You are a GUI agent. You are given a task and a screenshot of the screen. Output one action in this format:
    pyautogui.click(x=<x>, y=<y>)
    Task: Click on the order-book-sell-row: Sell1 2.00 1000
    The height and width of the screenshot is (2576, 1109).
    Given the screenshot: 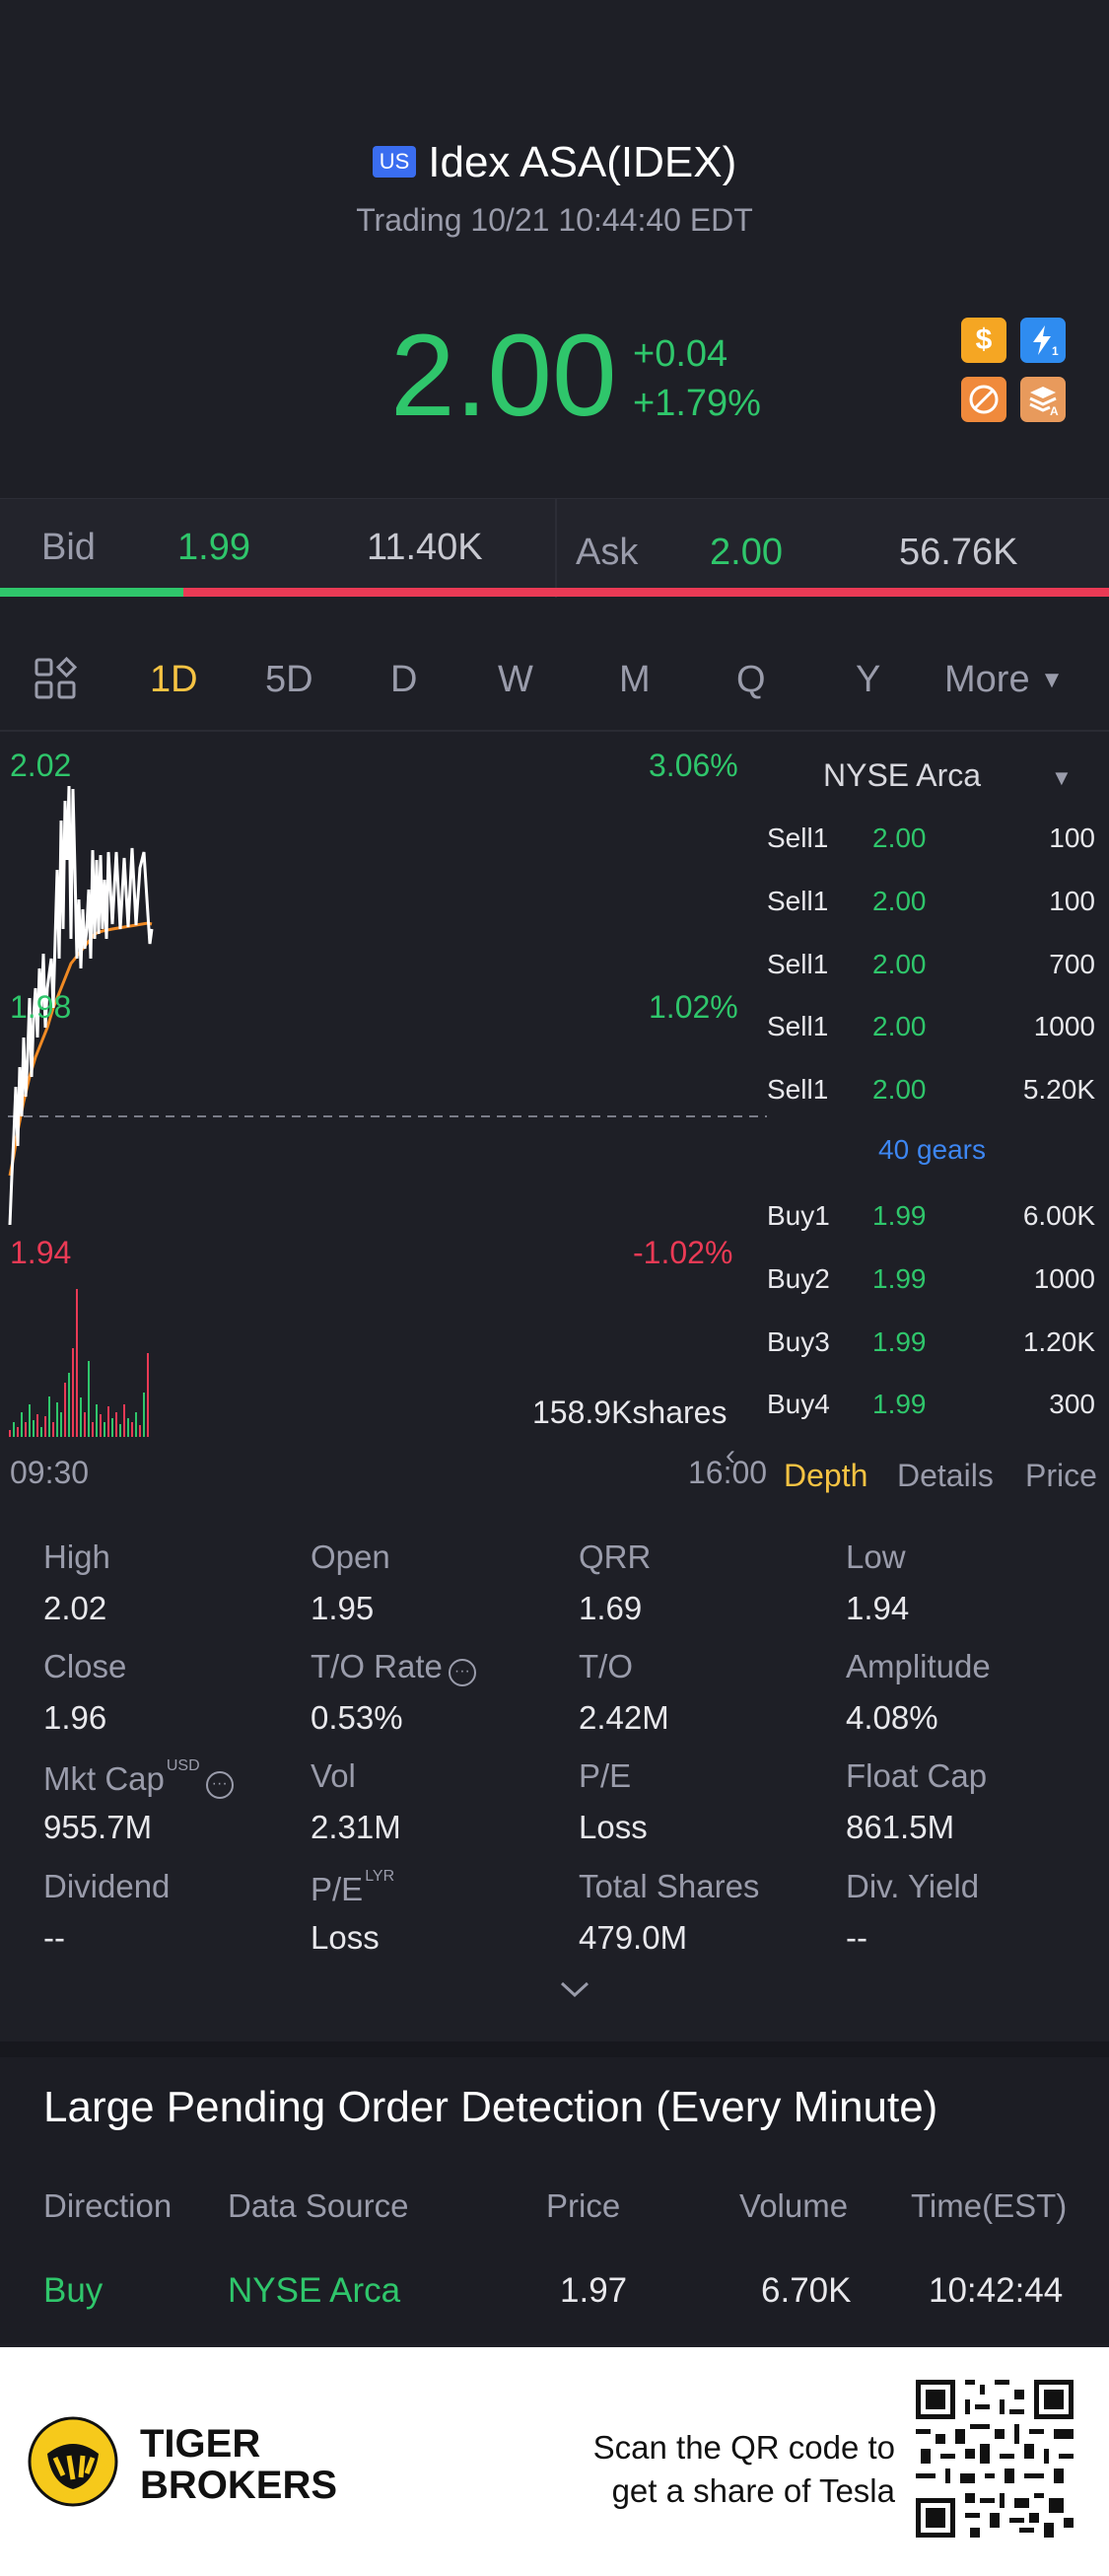 What is the action you would take?
    pyautogui.click(x=932, y=1031)
    